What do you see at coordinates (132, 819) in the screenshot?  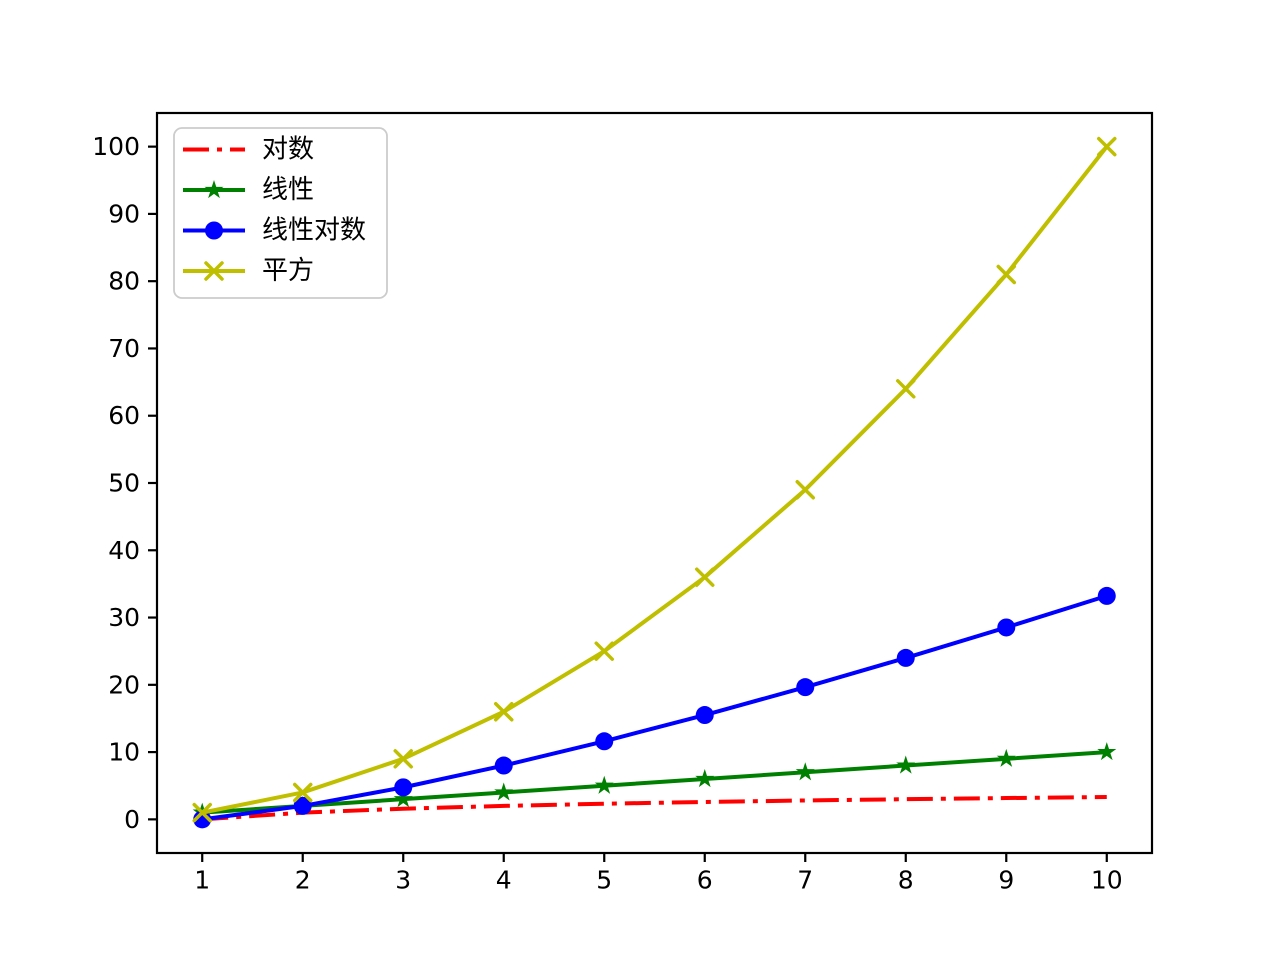 I see `y-tick-label: 0` at bounding box center [132, 819].